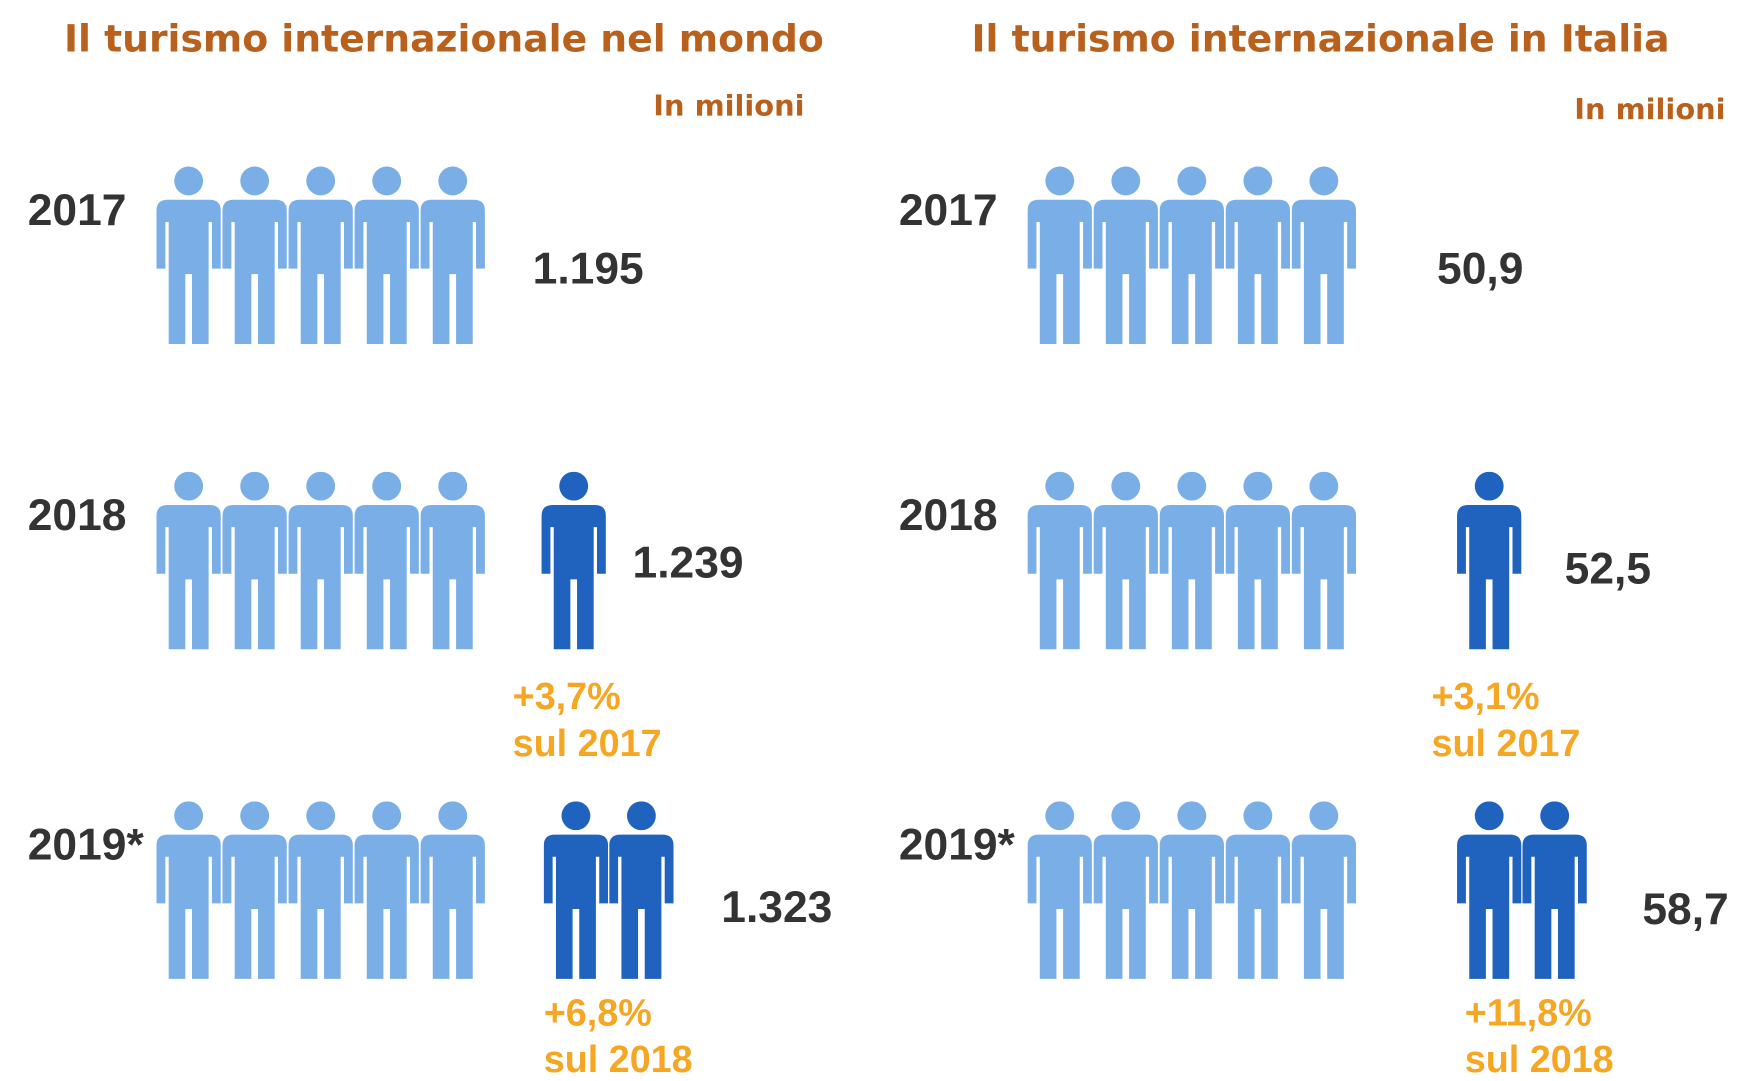  I want to click on panel-title: Il turismo internazionale nel mondo, so click(444, 39).